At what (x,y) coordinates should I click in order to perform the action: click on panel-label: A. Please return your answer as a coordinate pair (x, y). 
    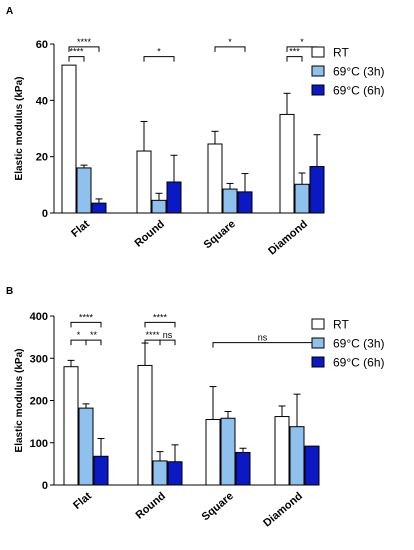
    Looking at the image, I should click on (9, 11).